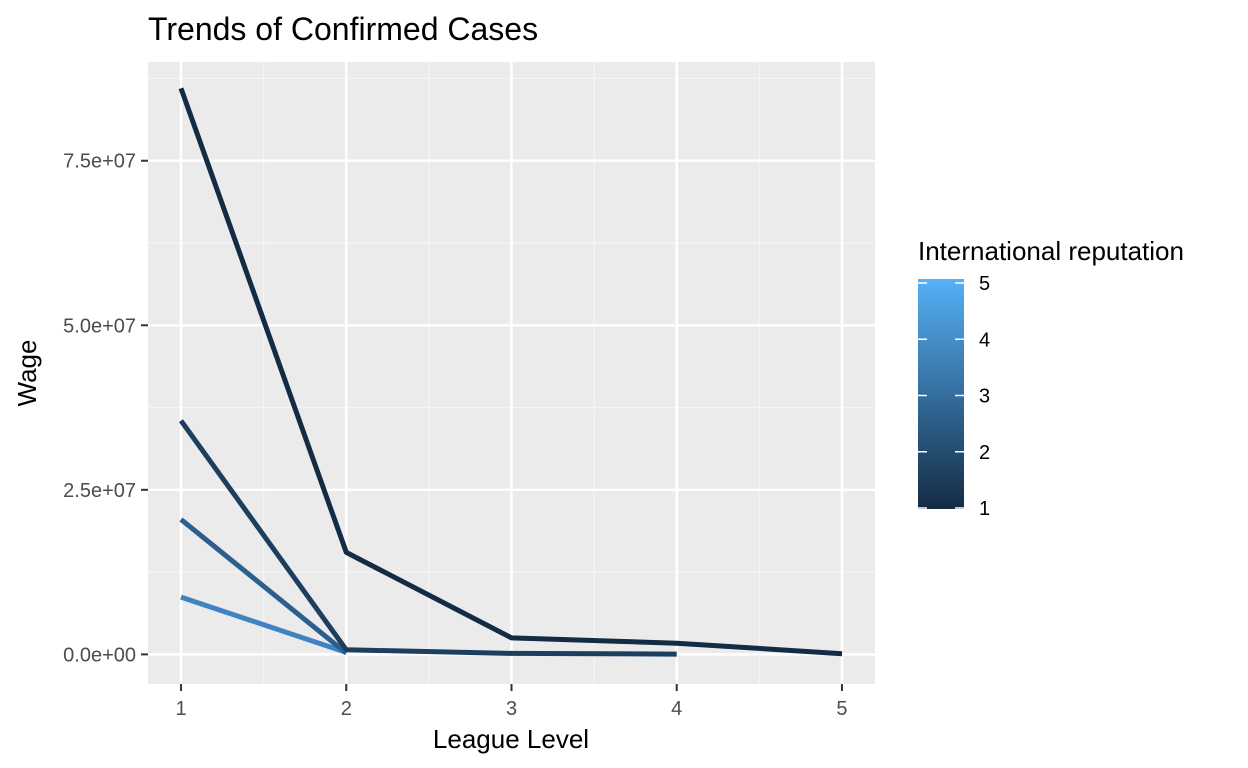 This screenshot has width=1248, height=768. What do you see at coordinates (27, 373) in the screenshot?
I see `y-axis-title: Wage` at bounding box center [27, 373].